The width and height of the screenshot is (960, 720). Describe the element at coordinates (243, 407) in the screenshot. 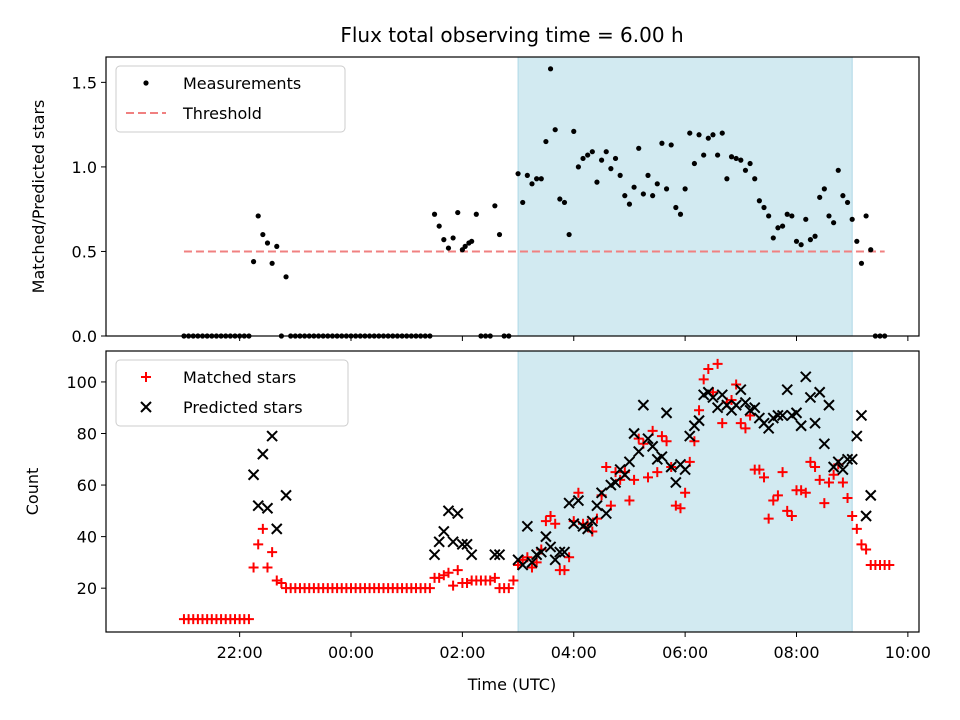

I see `legend-label: Predicted stars` at that location.